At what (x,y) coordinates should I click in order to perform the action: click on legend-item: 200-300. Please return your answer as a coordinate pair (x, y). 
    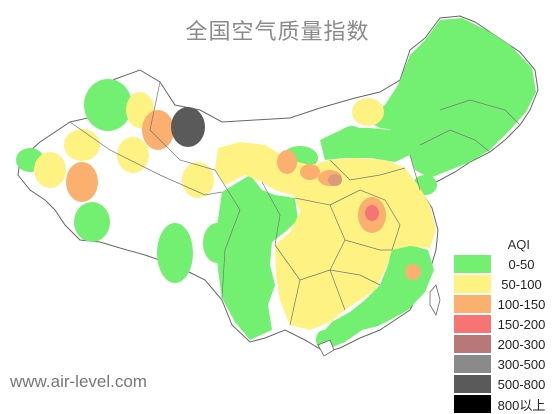
    Looking at the image, I should click on (502, 344).